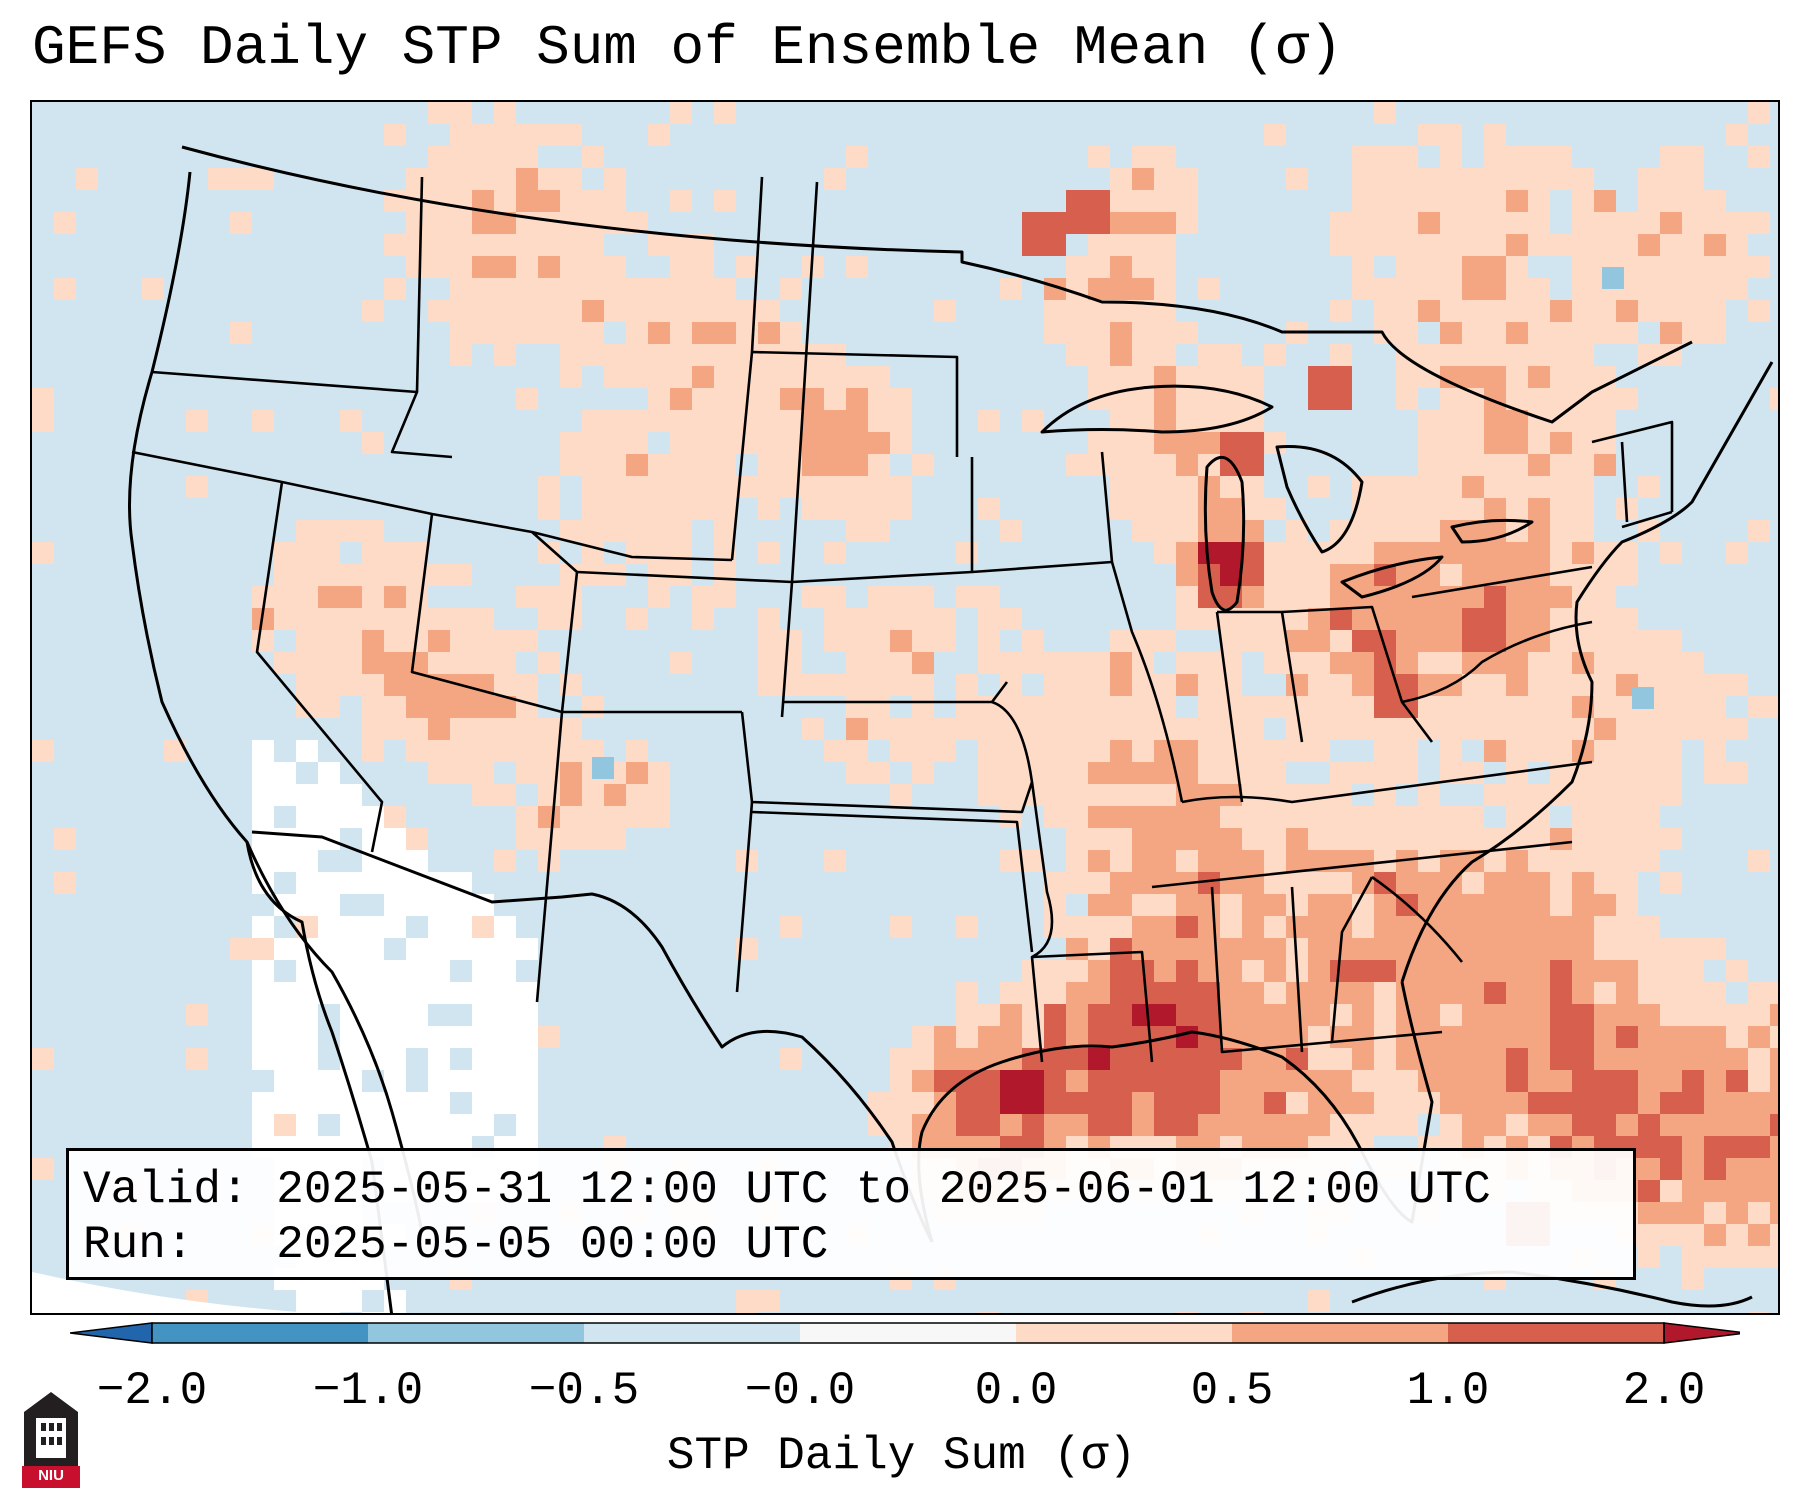  What do you see at coordinates (1016, 1391) in the screenshot?
I see `colorbar-tick: 0.0` at bounding box center [1016, 1391].